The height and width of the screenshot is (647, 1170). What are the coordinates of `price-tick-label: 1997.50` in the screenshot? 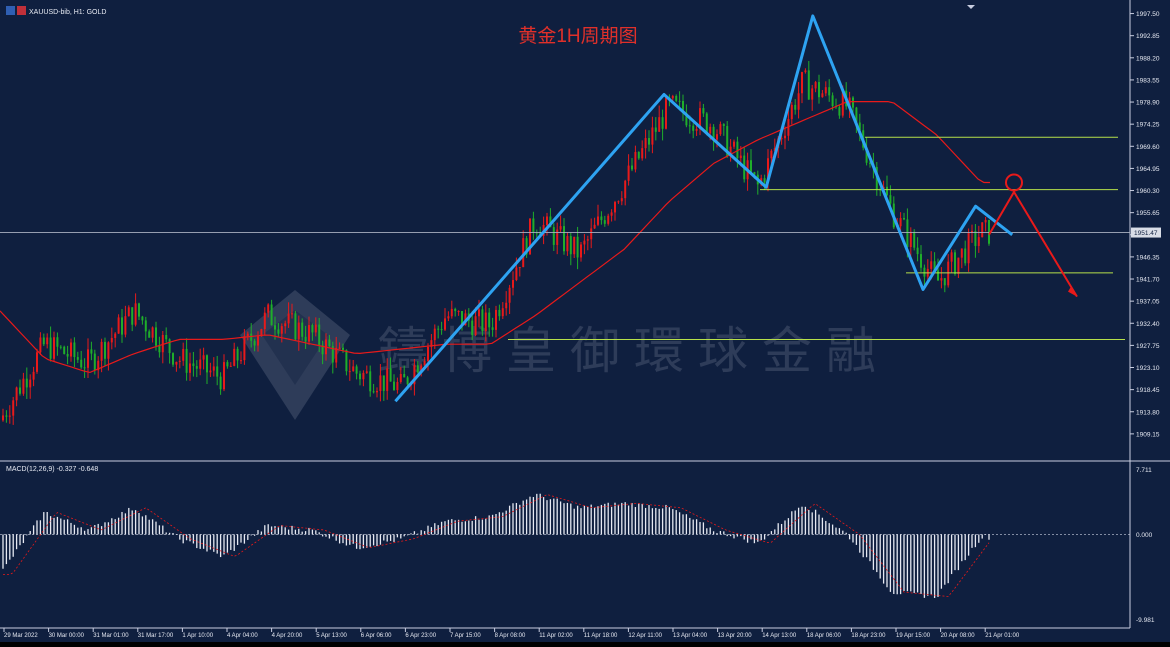 It's located at (1148, 14).